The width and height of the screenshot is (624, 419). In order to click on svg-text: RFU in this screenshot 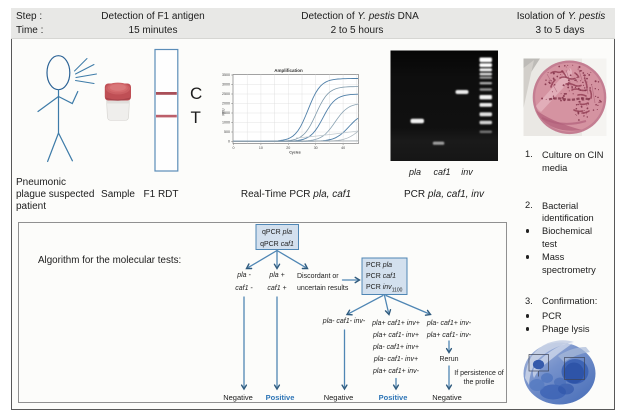, I will do `click(224, 112)`.